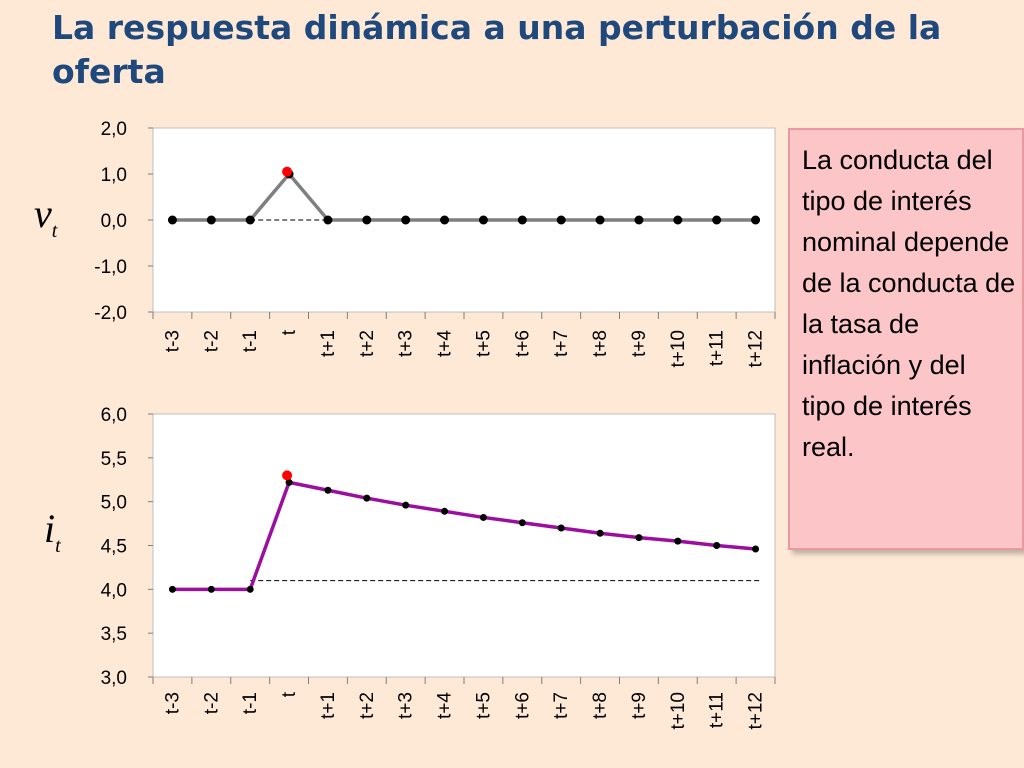  I want to click on y-tick-label: 5,5, so click(114, 459).